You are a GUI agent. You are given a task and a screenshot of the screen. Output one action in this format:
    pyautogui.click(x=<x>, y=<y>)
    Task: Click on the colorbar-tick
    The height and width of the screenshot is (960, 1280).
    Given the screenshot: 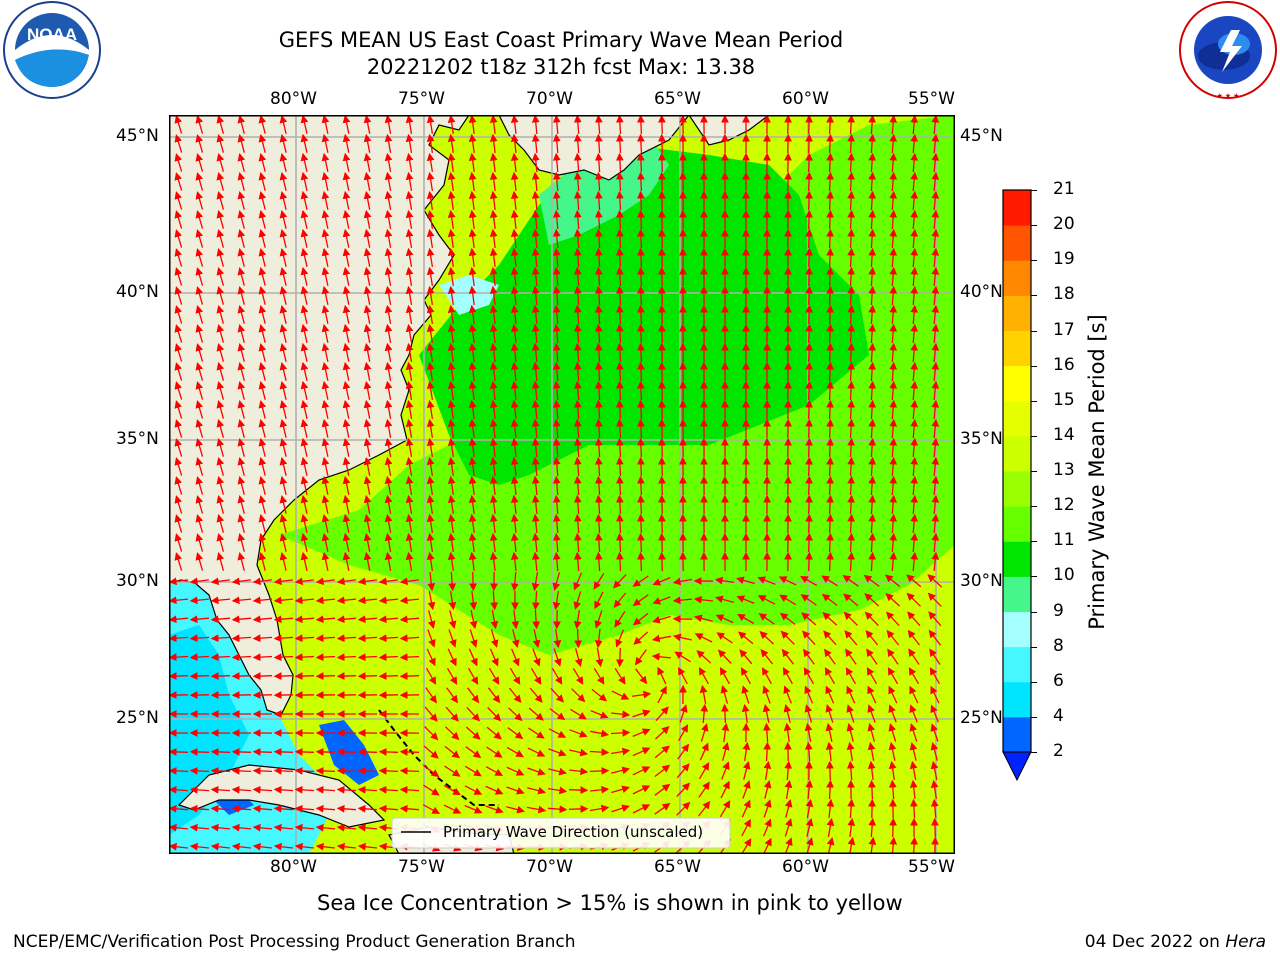 What is the action you would take?
    pyautogui.click(x=1034, y=471)
    